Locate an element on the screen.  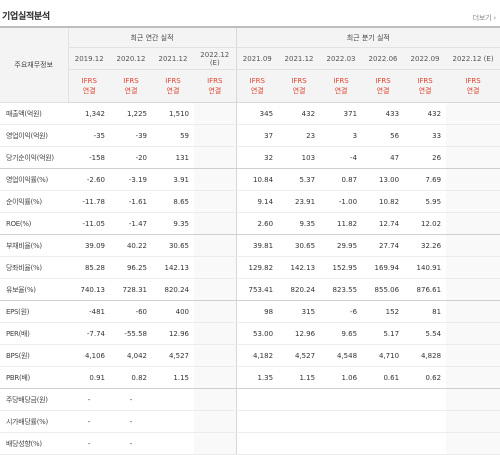
table-cell: 23 is located at coordinates (299, 135).